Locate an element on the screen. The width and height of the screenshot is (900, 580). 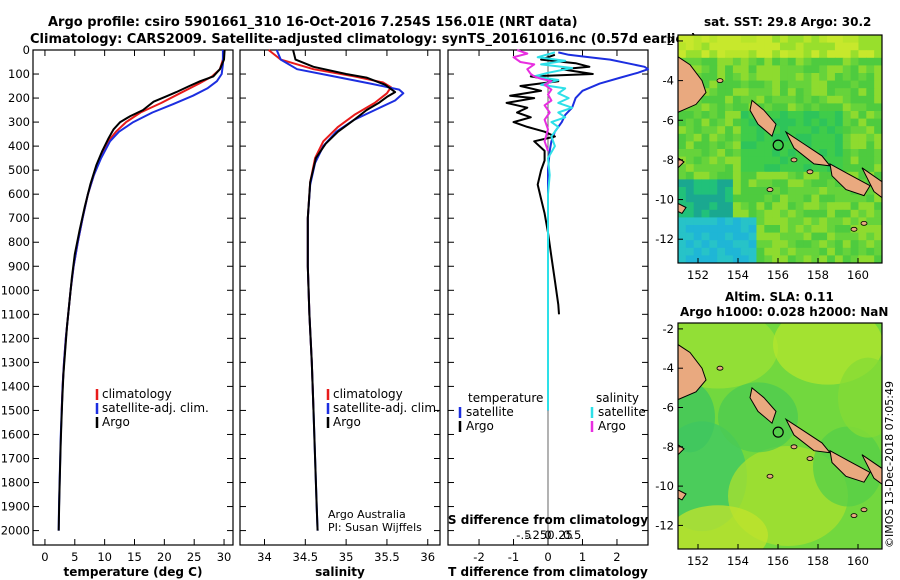
map-x-tick-label: 160 is located at coordinates (858, 275).